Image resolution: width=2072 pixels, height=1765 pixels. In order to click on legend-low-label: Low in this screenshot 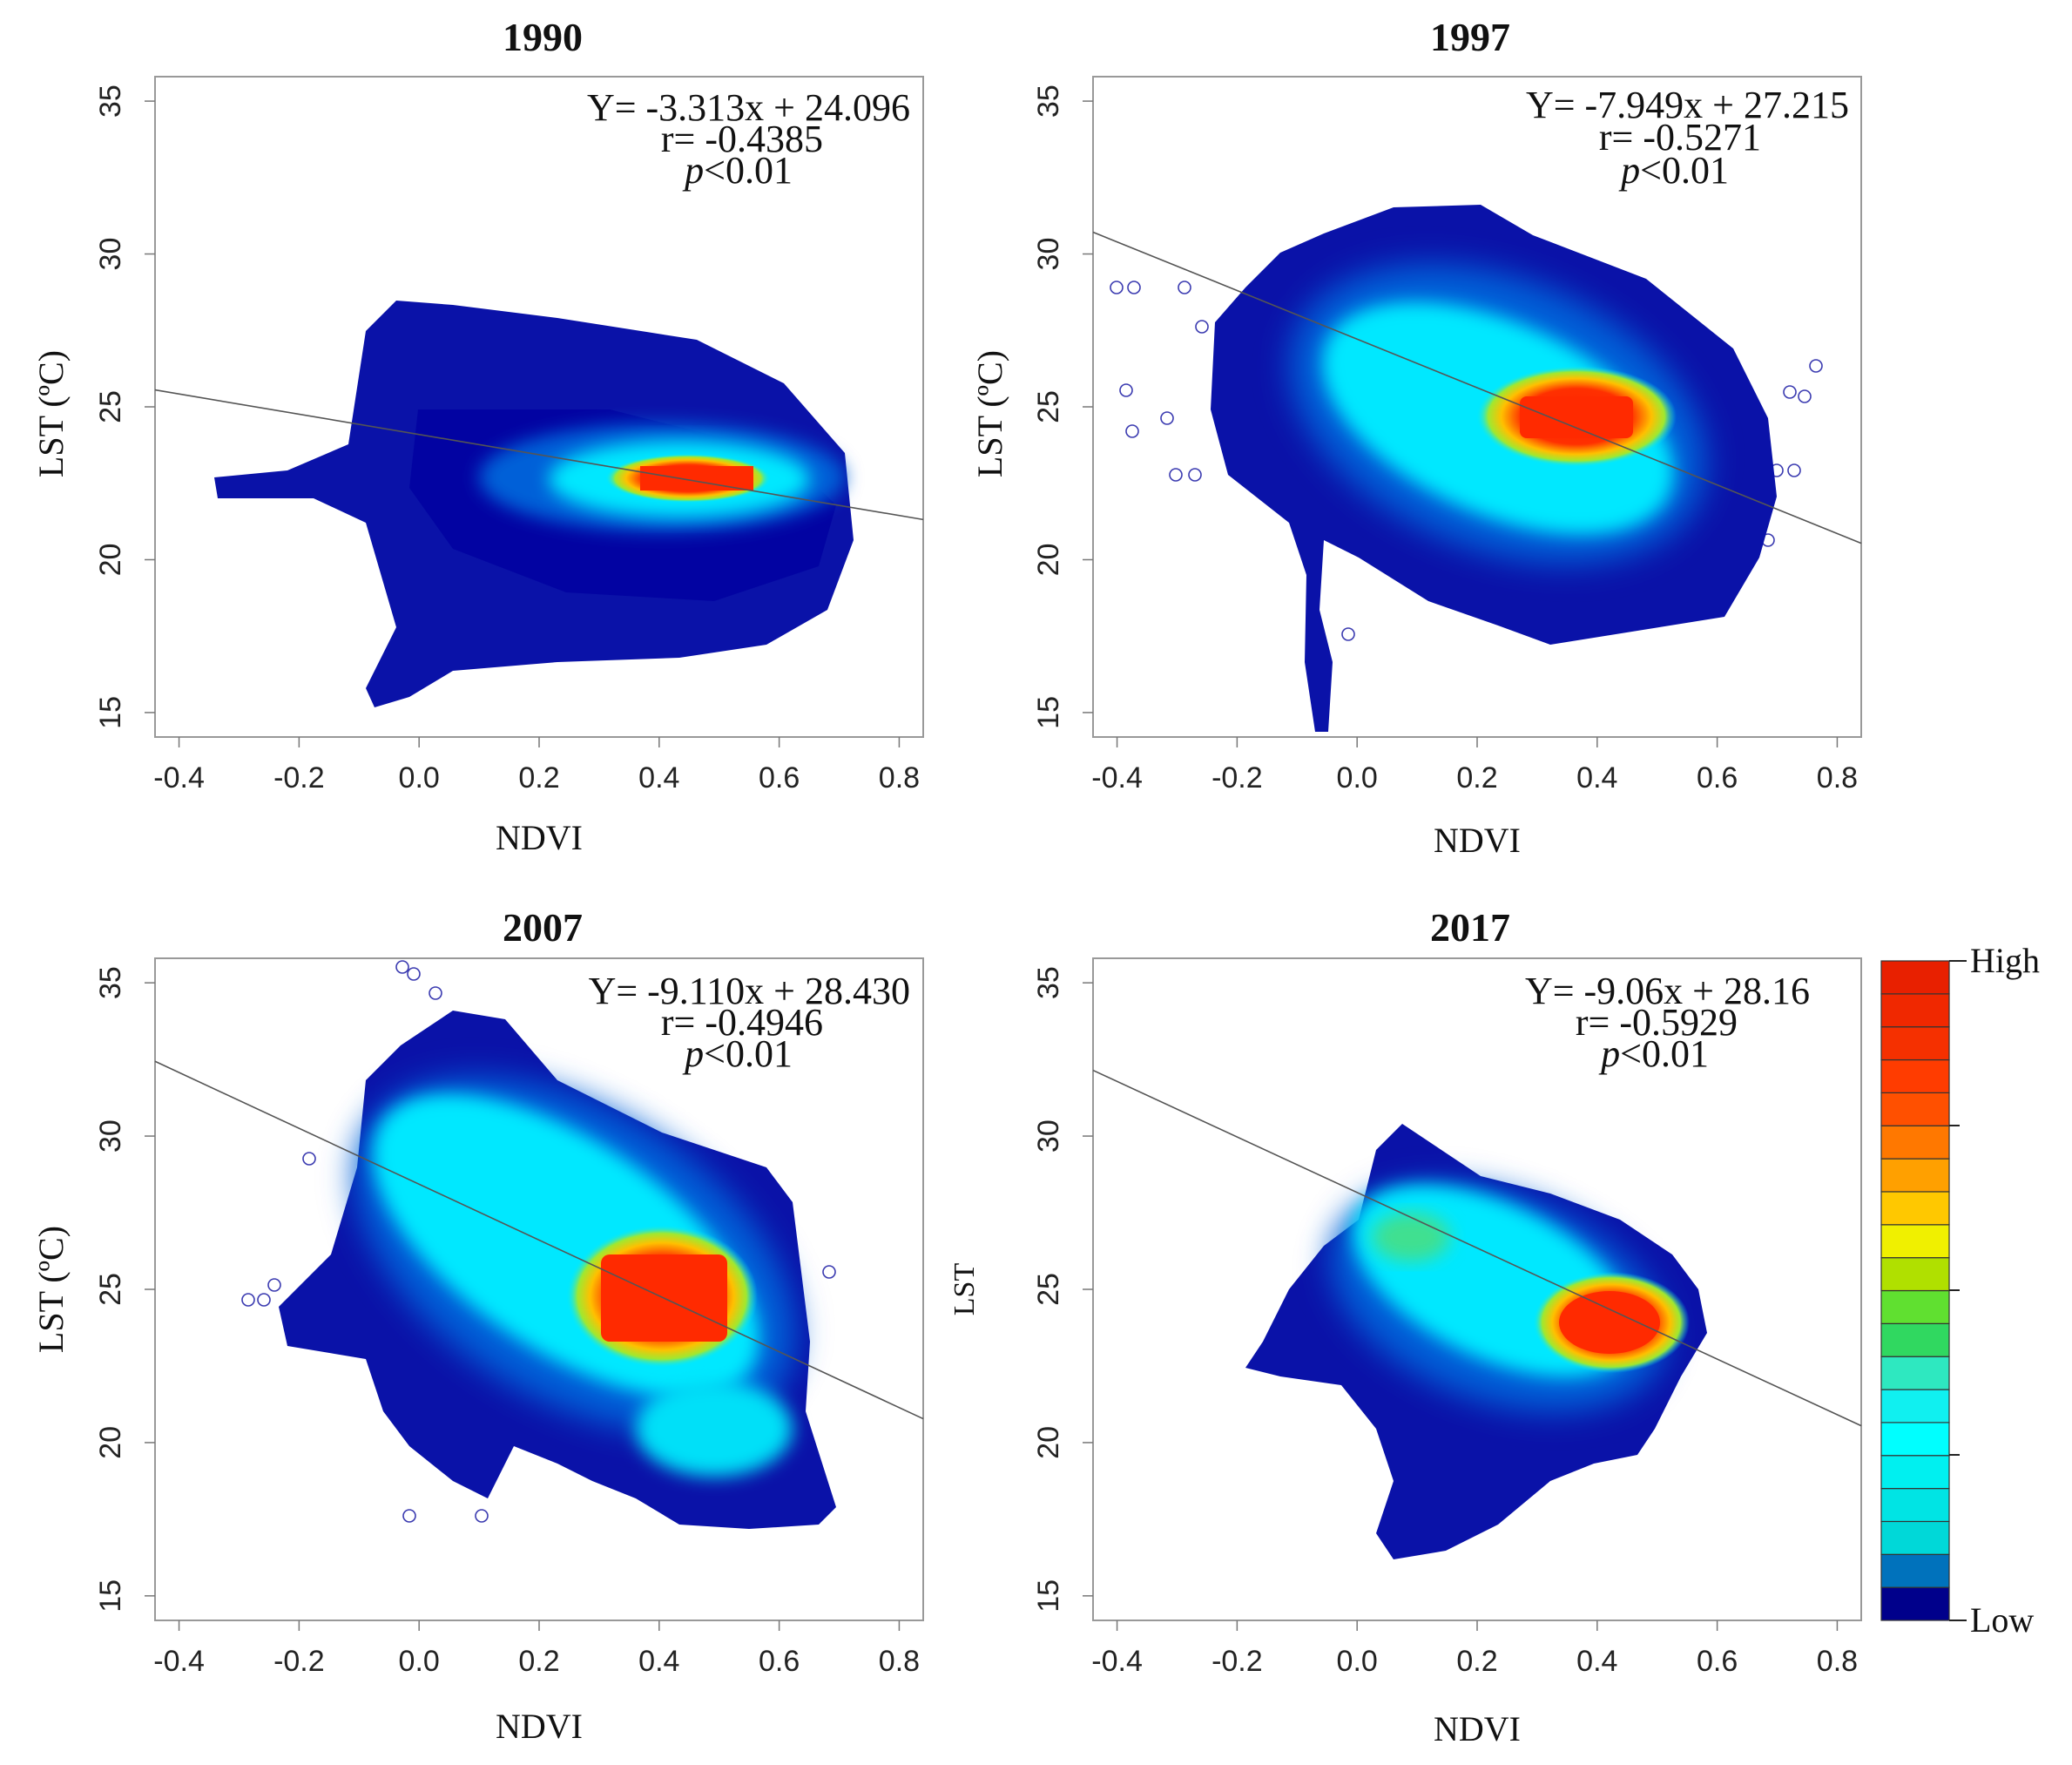, I will do `click(2002, 1620)`.